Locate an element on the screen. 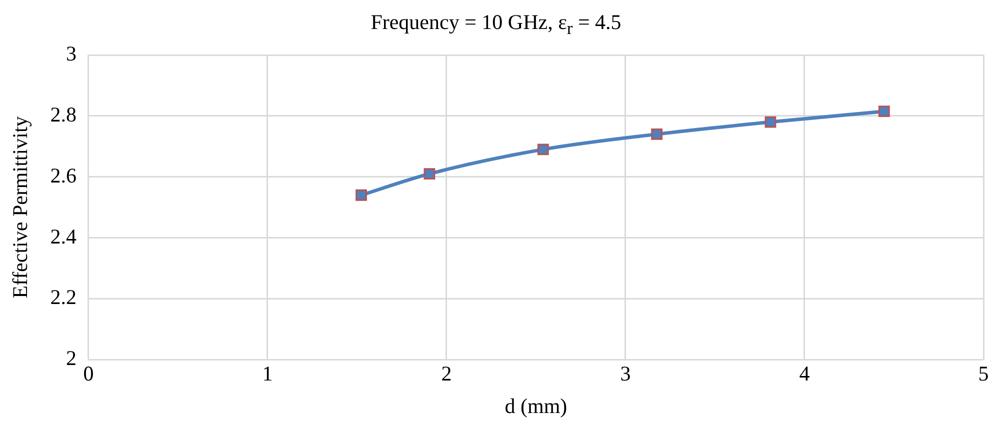  x-tick-label: 5 is located at coordinates (983, 374).